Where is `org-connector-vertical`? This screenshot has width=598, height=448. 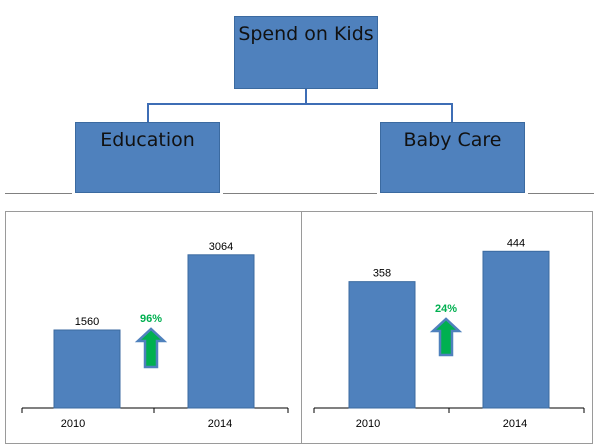
org-connector-vertical is located at coordinates (306, 96).